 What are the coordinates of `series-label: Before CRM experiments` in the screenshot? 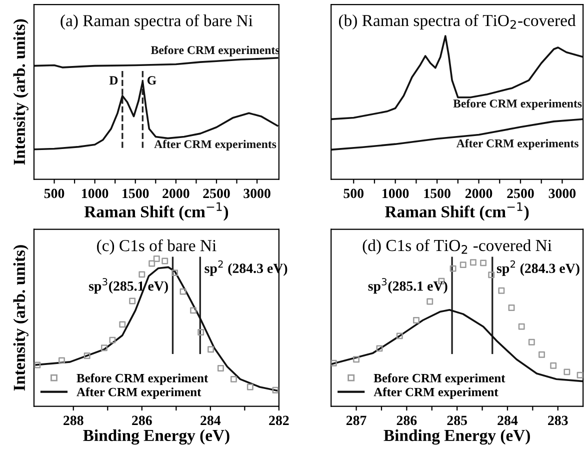 It's located at (517, 104).